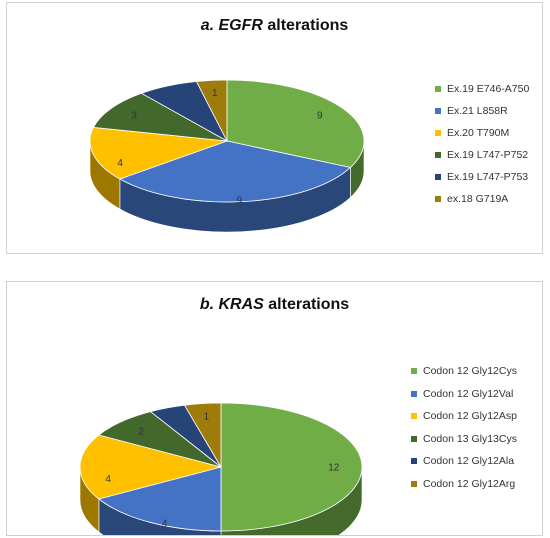  I want to click on data-label-1: 9, so click(239, 200).